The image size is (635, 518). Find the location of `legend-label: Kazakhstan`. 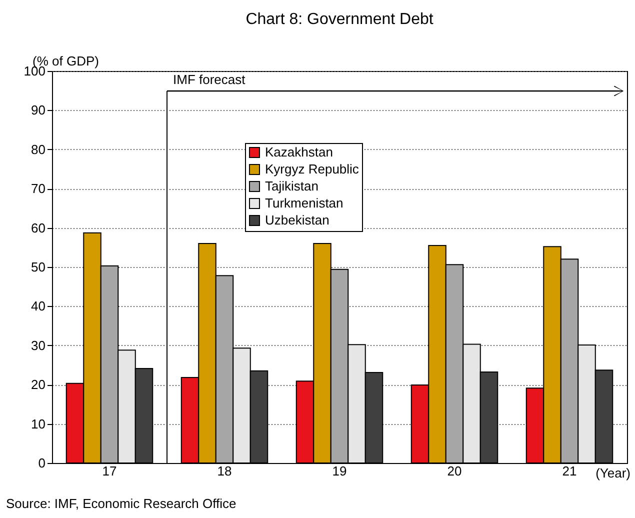

legend-label: Kazakhstan is located at coordinates (299, 152).